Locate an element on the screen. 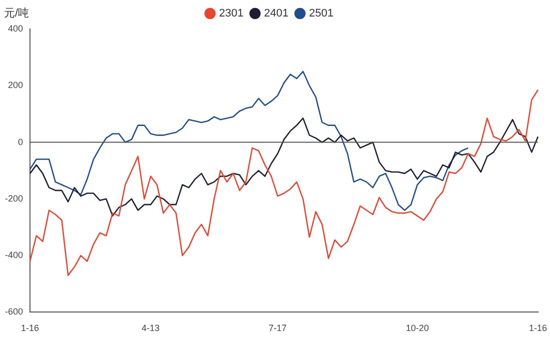  y-axis-title: 元/吨 is located at coordinates (17, 13).